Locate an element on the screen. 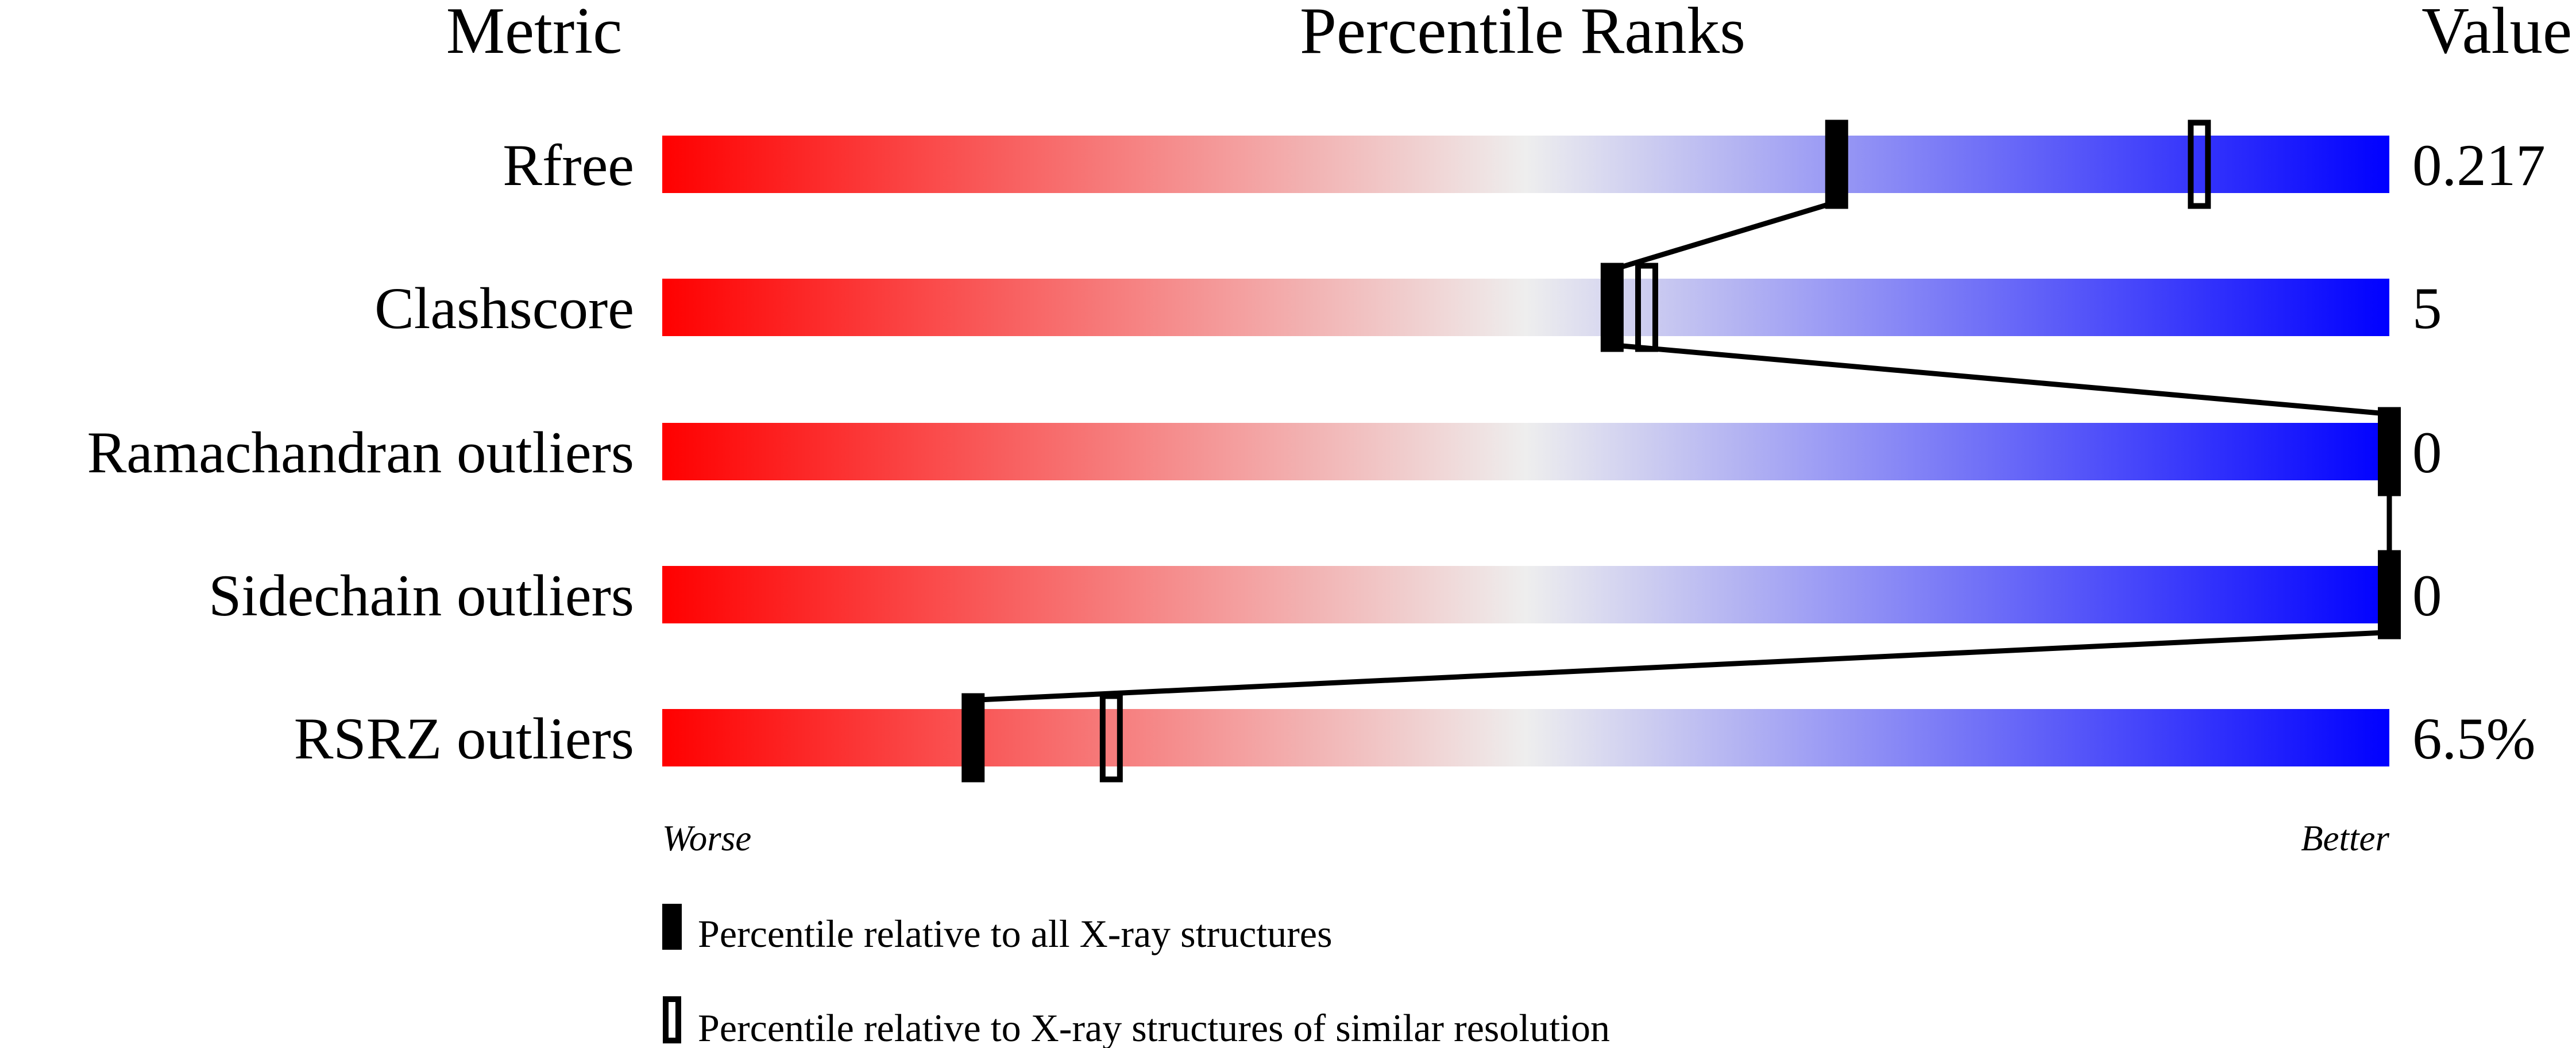  metric-row: Sidechain outliers 0 is located at coordinates (1325, 596).